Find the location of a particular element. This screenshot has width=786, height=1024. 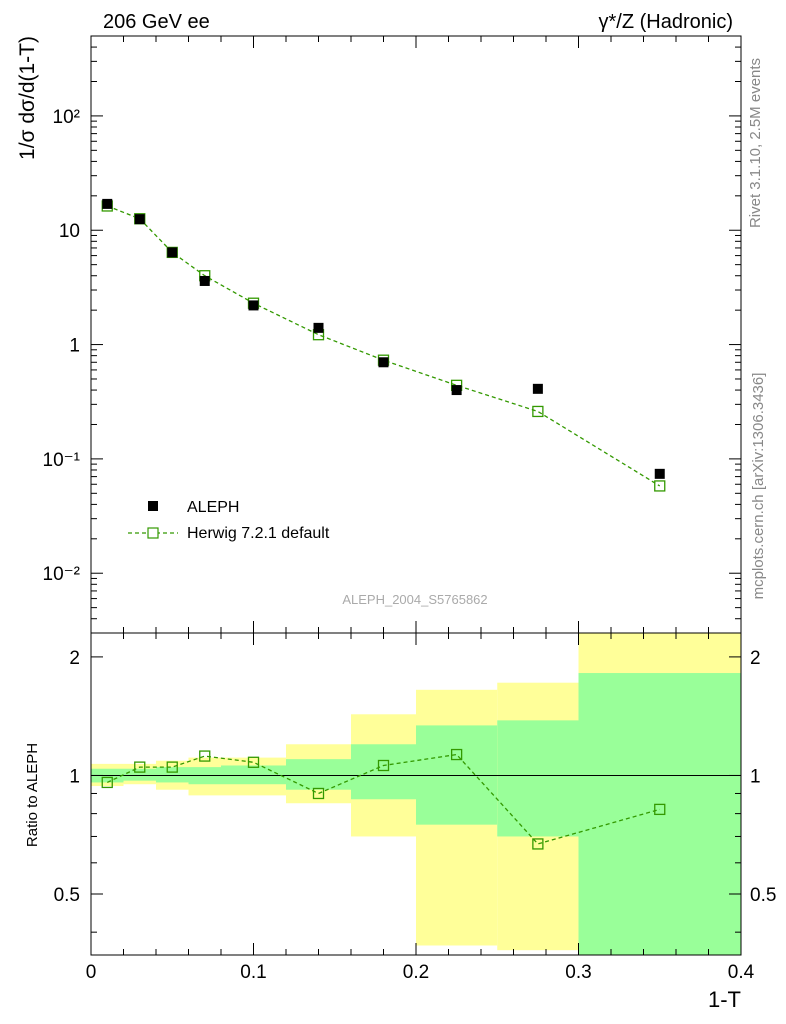

x-tick-label: 0 is located at coordinates (91, 972).